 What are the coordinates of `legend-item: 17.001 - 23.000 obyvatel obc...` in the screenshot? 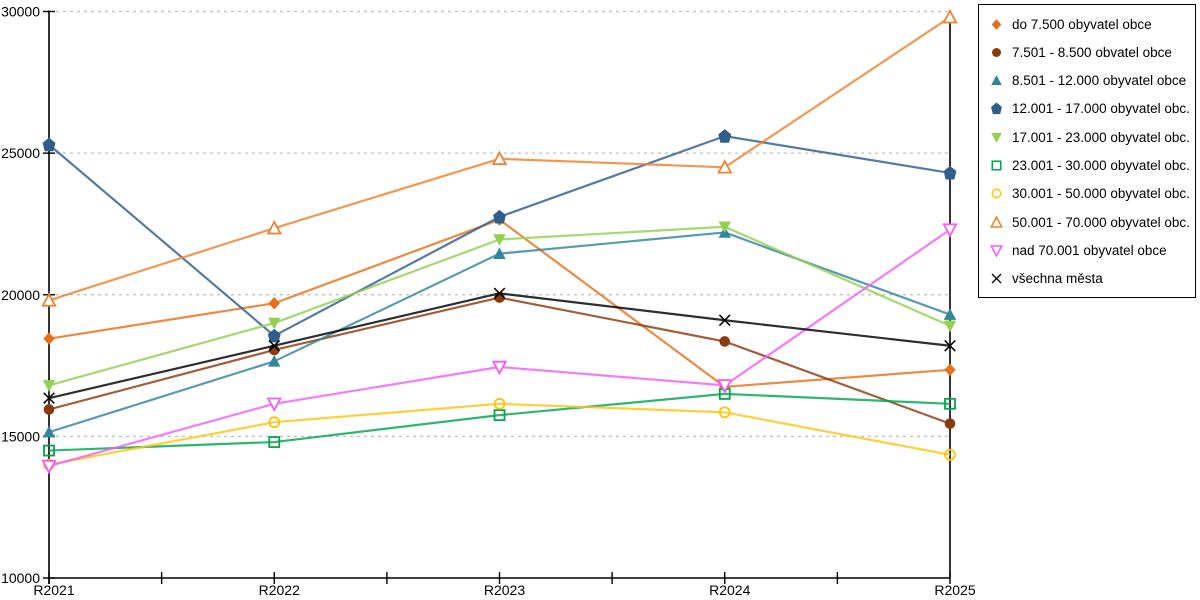 It's located at (1088, 137).